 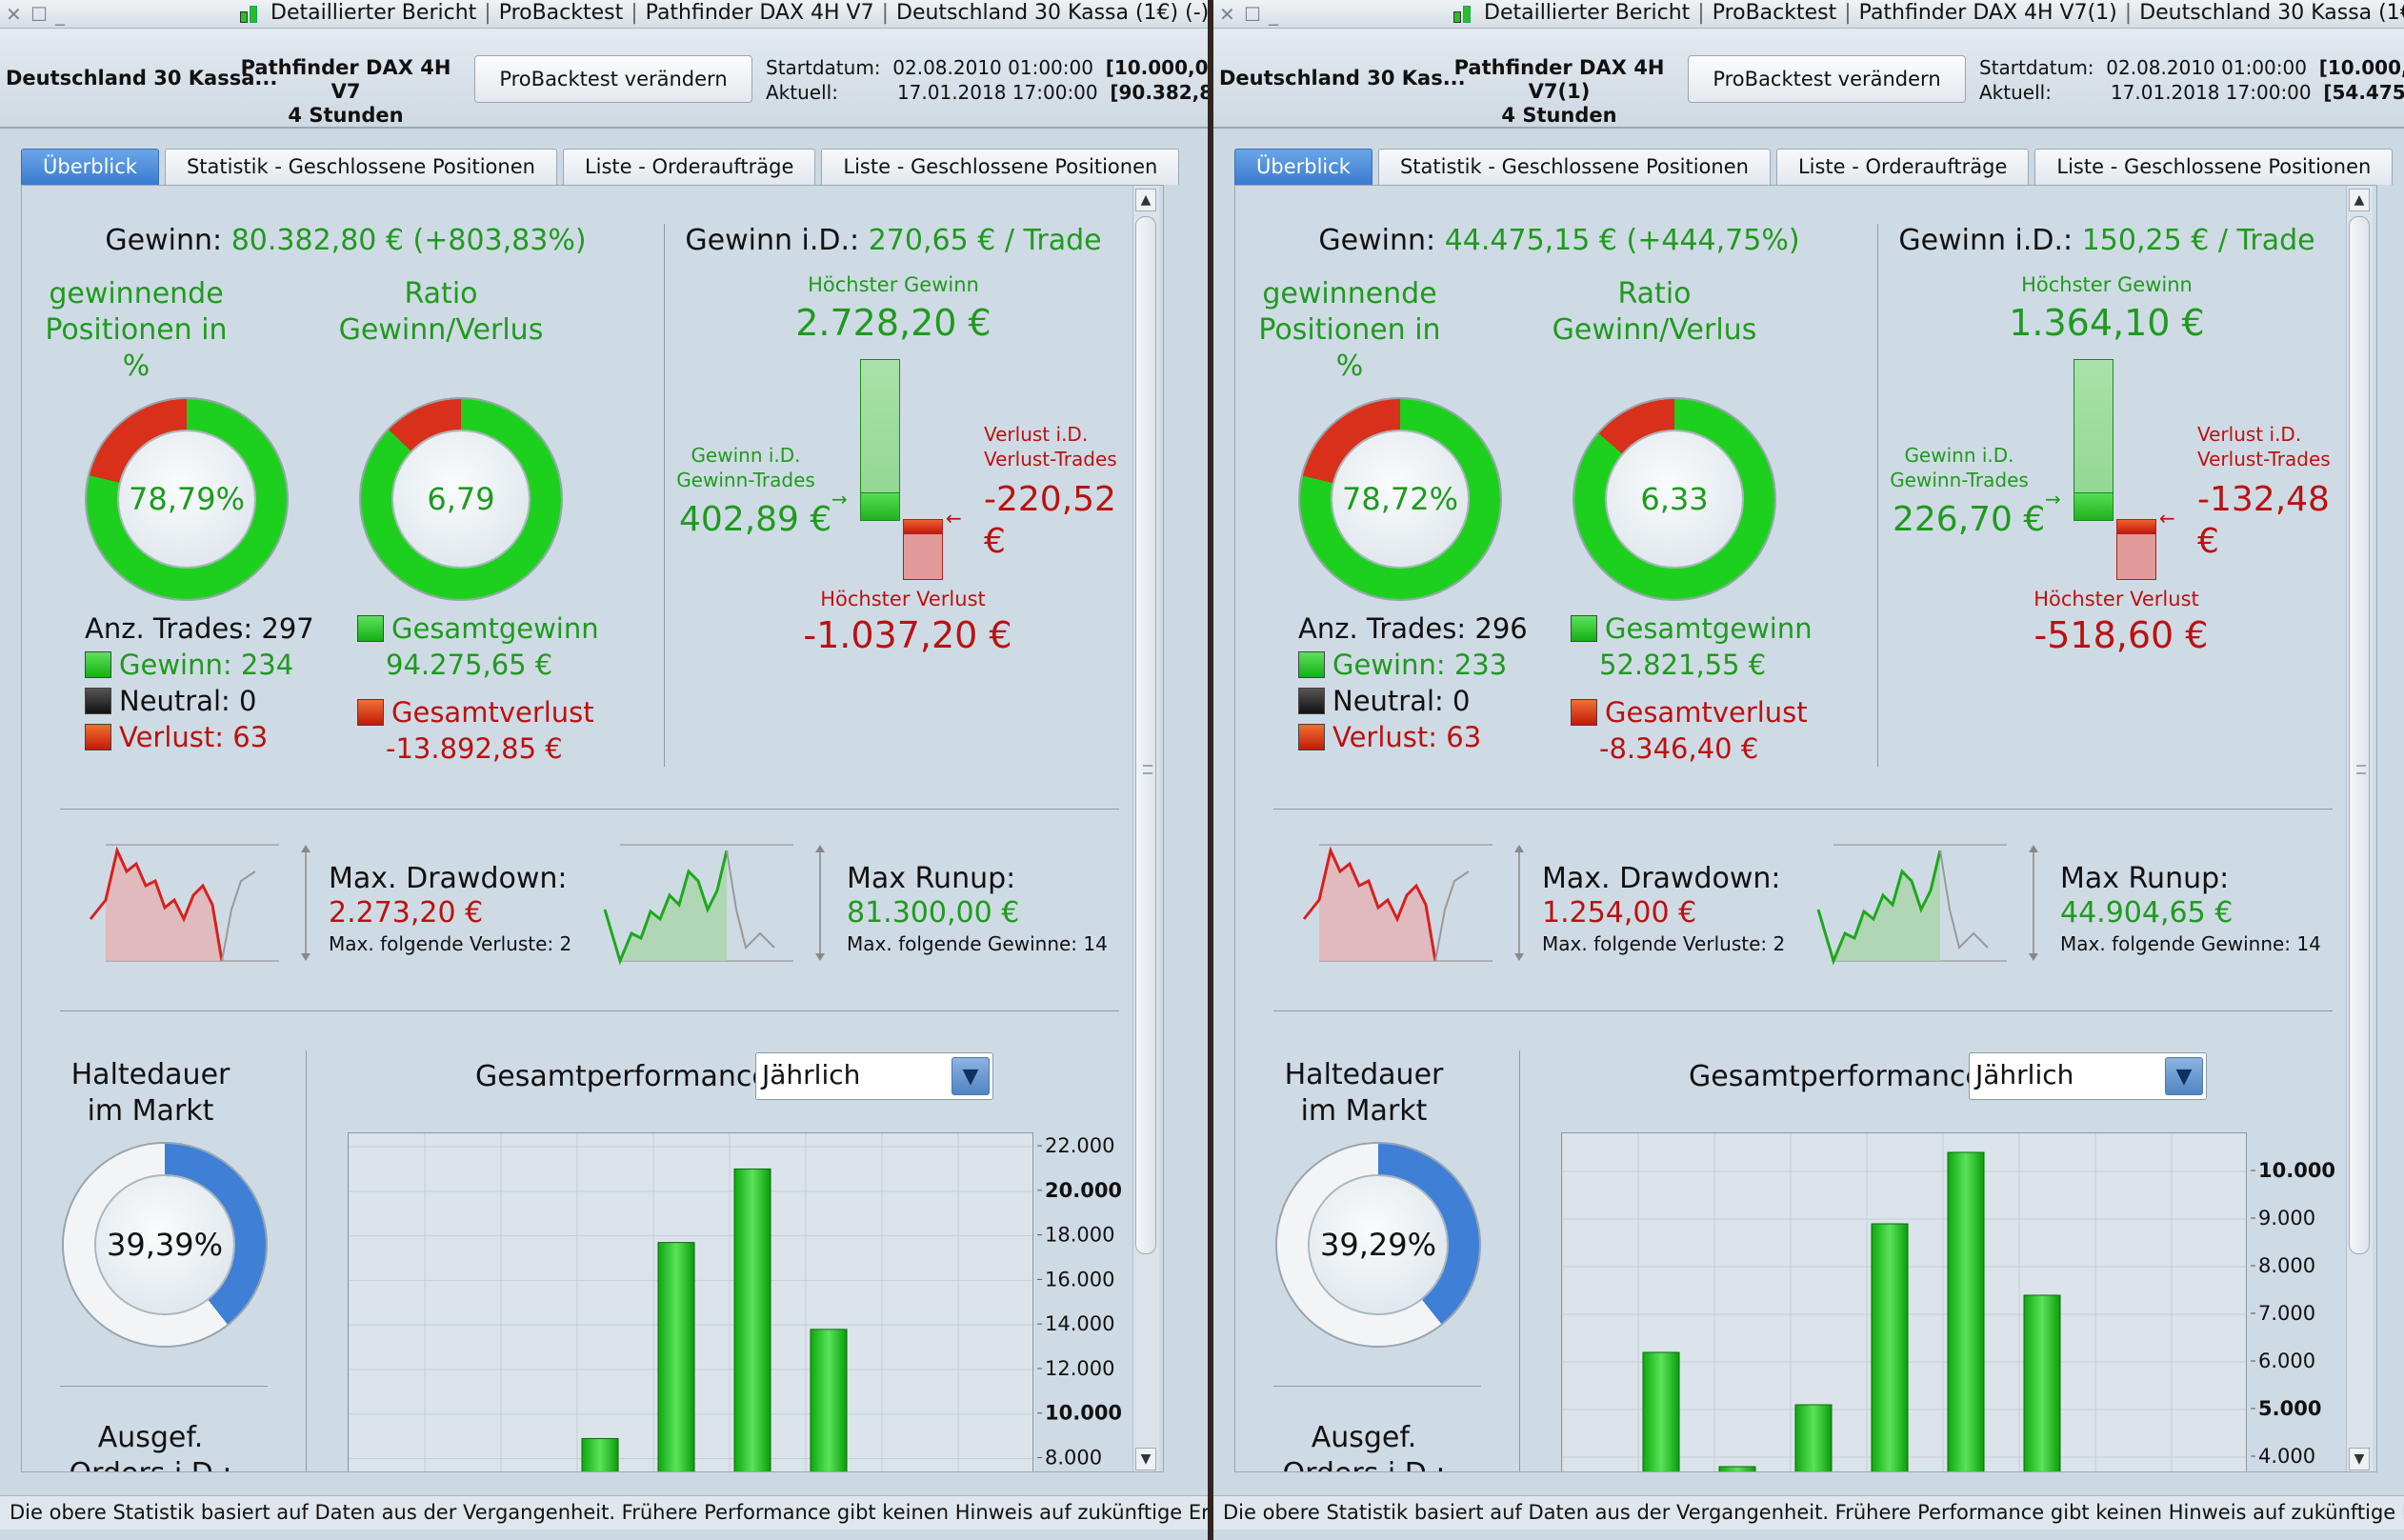 I want to click on timeframe: 4 Stunden, so click(x=346, y=115).